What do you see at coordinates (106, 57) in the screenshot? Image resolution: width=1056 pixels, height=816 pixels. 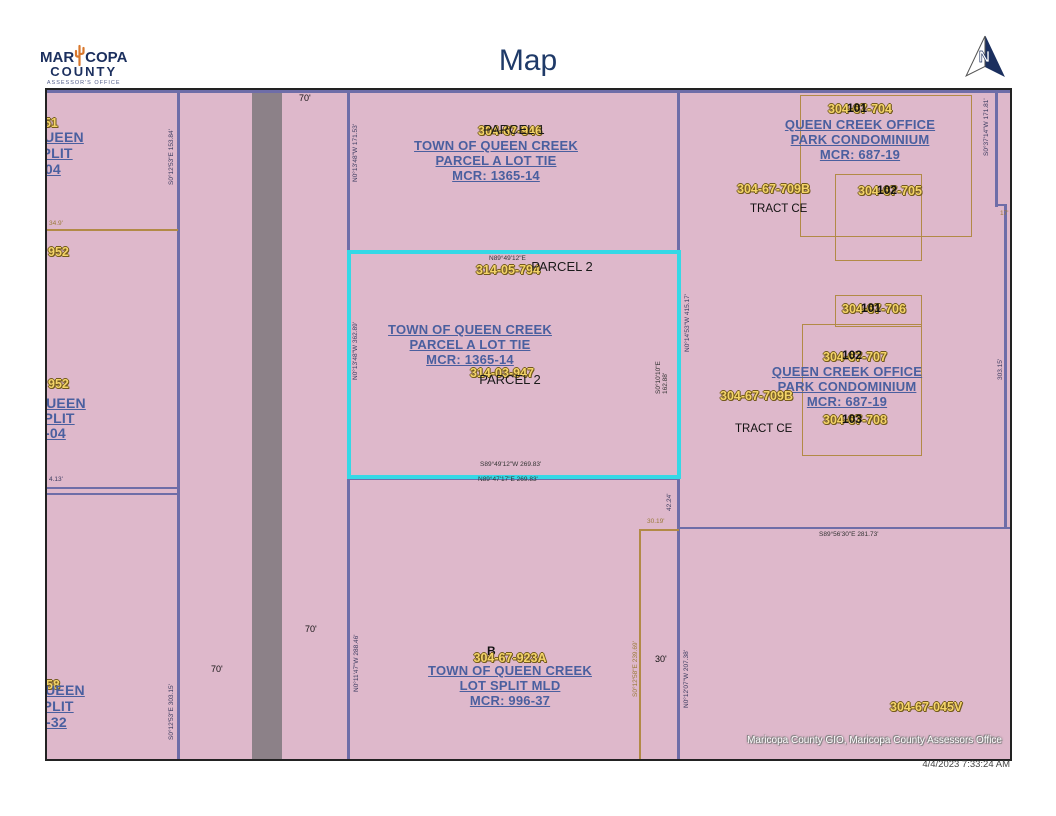 I see `logo-word-b: COPA` at bounding box center [106, 57].